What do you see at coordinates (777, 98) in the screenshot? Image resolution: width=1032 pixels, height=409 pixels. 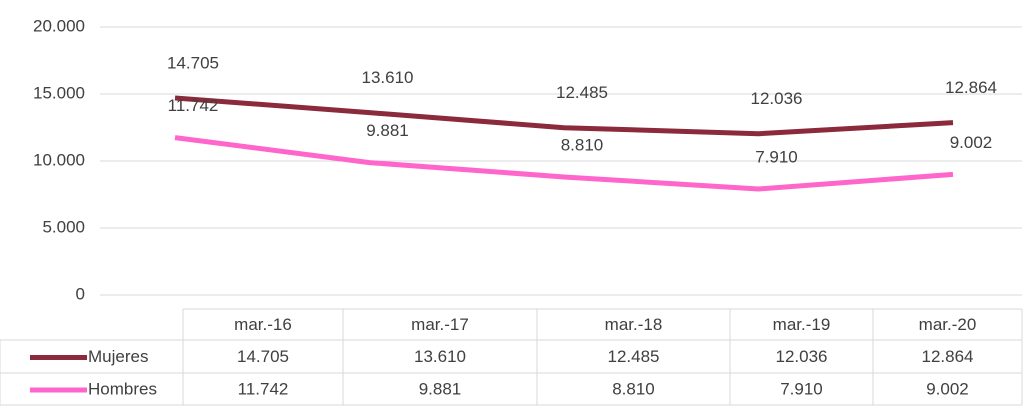 I see `data-label: 12.036` at bounding box center [777, 98].